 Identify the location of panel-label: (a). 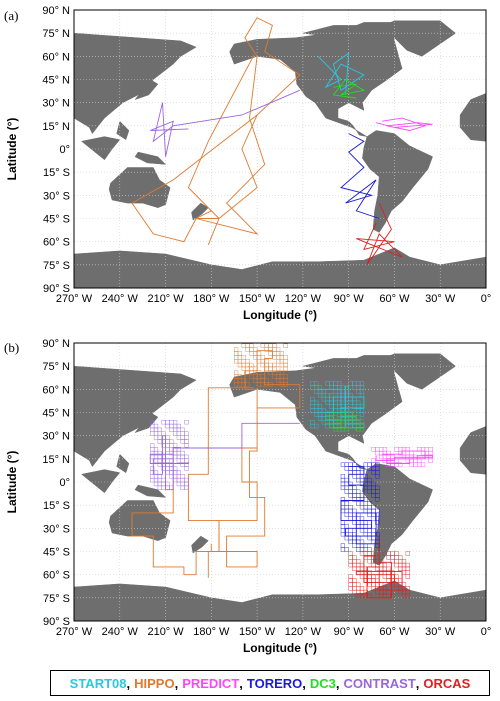
(11, 15).